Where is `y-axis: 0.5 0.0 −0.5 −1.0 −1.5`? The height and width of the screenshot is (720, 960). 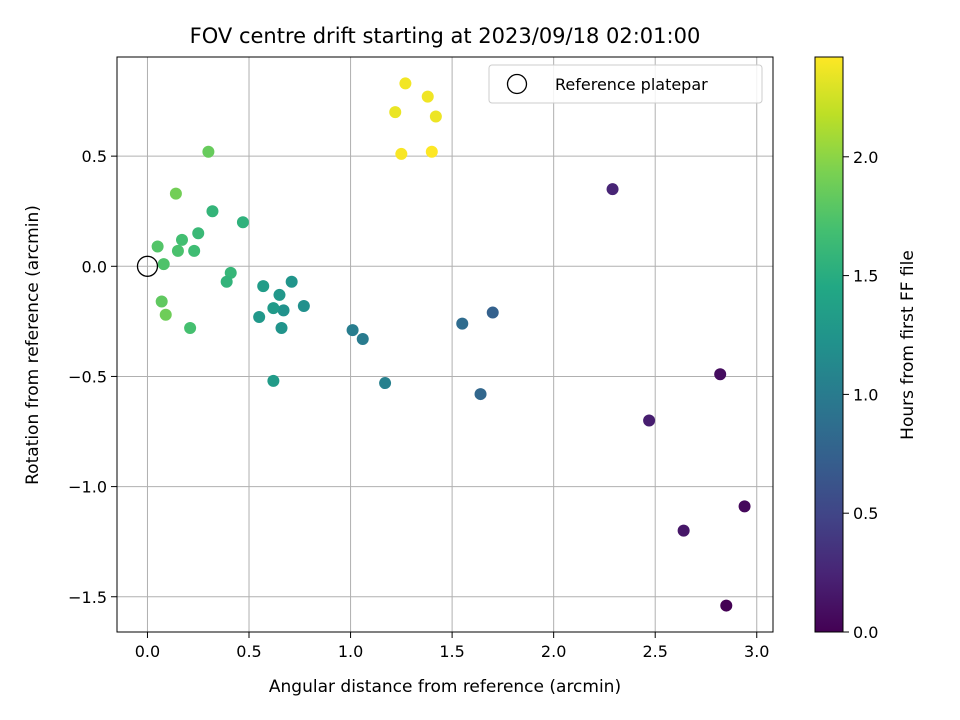 y-axis: 0.5 0.0 −0.5 −1.0 −1.5 is located at coordinates (92, 377).